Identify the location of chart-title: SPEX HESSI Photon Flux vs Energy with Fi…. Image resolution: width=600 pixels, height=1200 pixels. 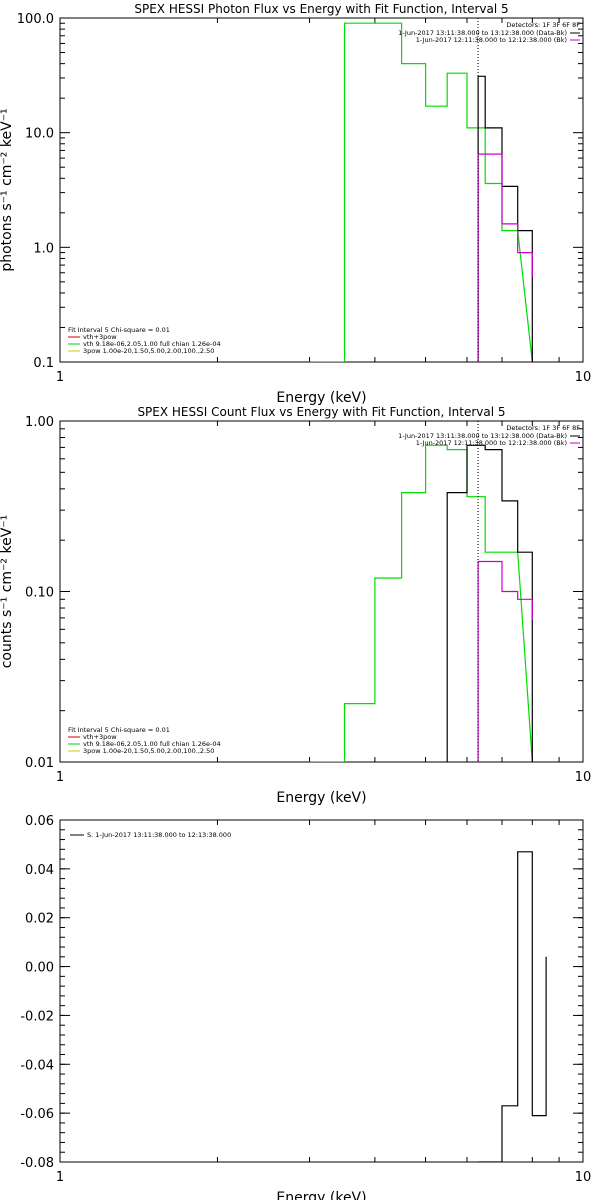
(321, 9).